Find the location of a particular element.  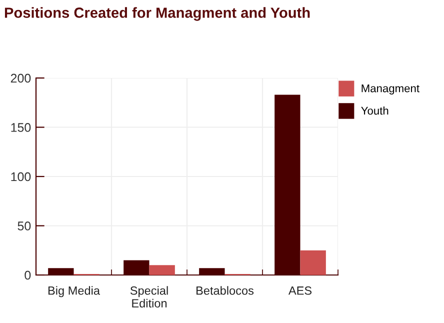

y-tick-label: 0 is located at coordinates (27, 275).